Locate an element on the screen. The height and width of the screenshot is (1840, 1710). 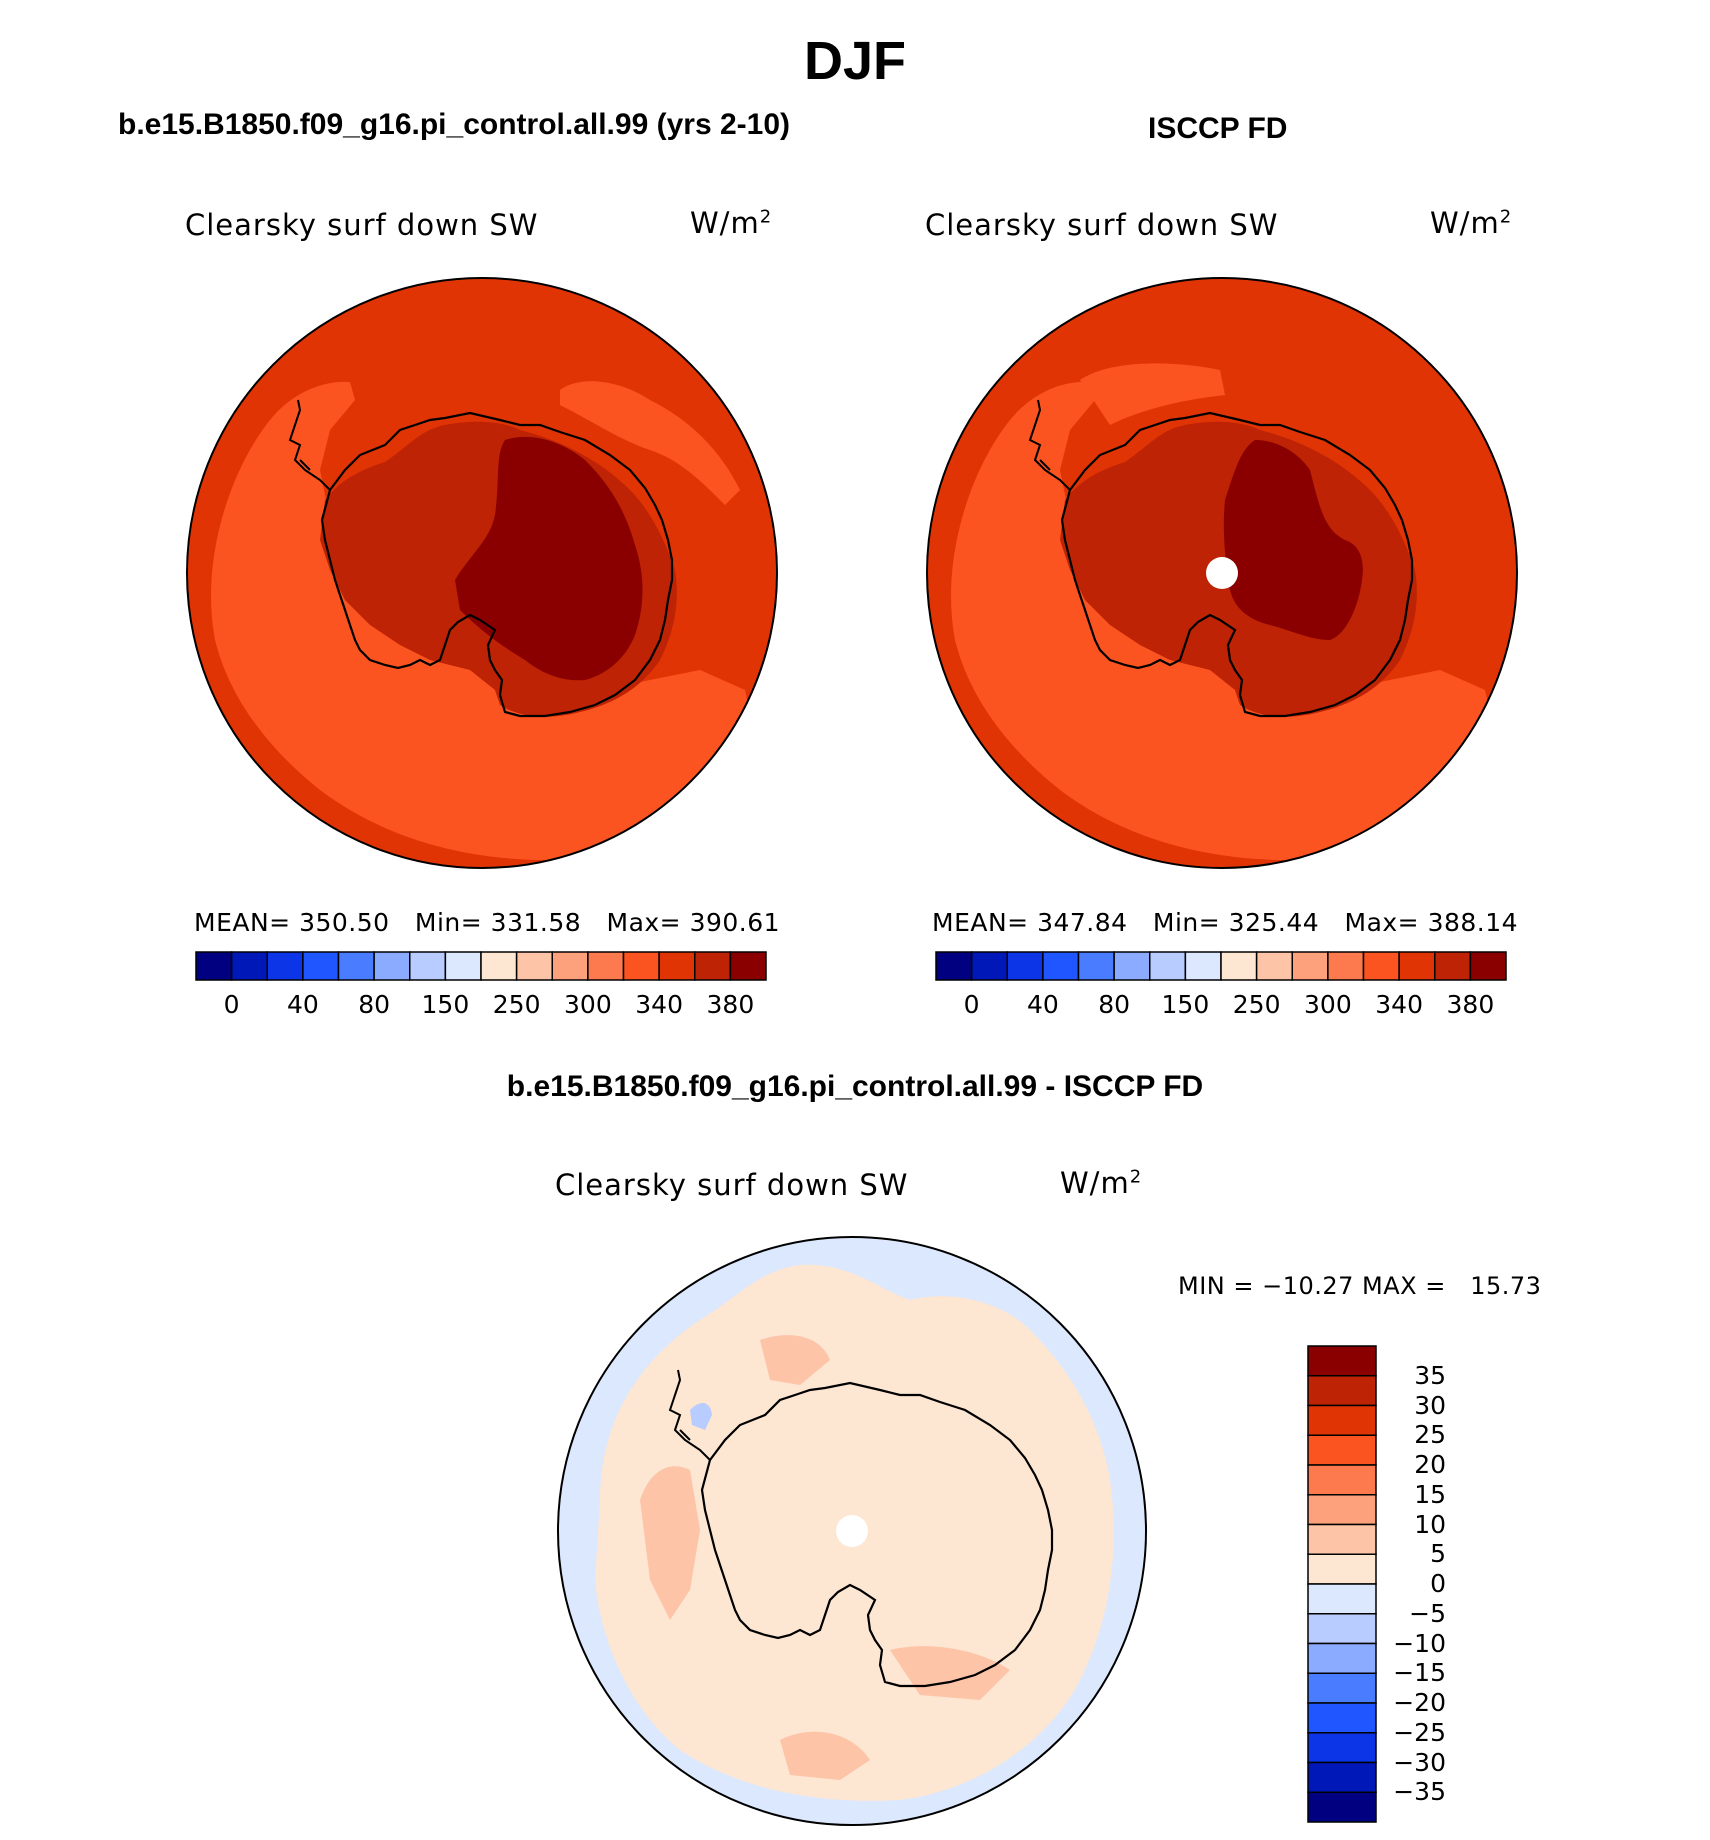
map-obs-border is located at coordinates (1222, 573).